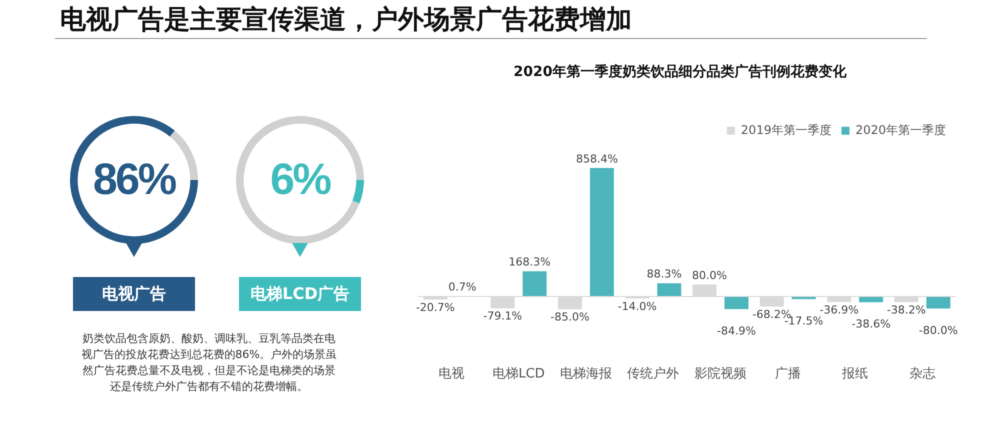  What do you see at coordinates (300, 294) in the screenshot?
I see `text: 电梯LCD广告` at bounding box center [300, 294].